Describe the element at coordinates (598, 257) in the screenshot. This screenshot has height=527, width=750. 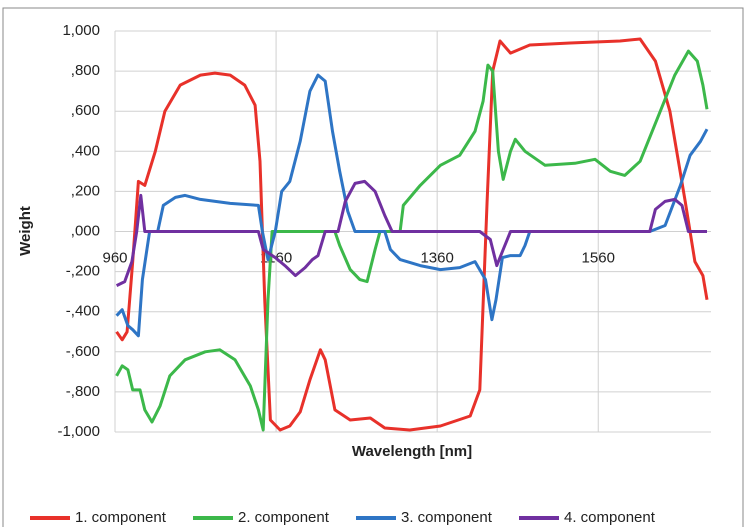
I see `x-tick-label: 1560` at that location.